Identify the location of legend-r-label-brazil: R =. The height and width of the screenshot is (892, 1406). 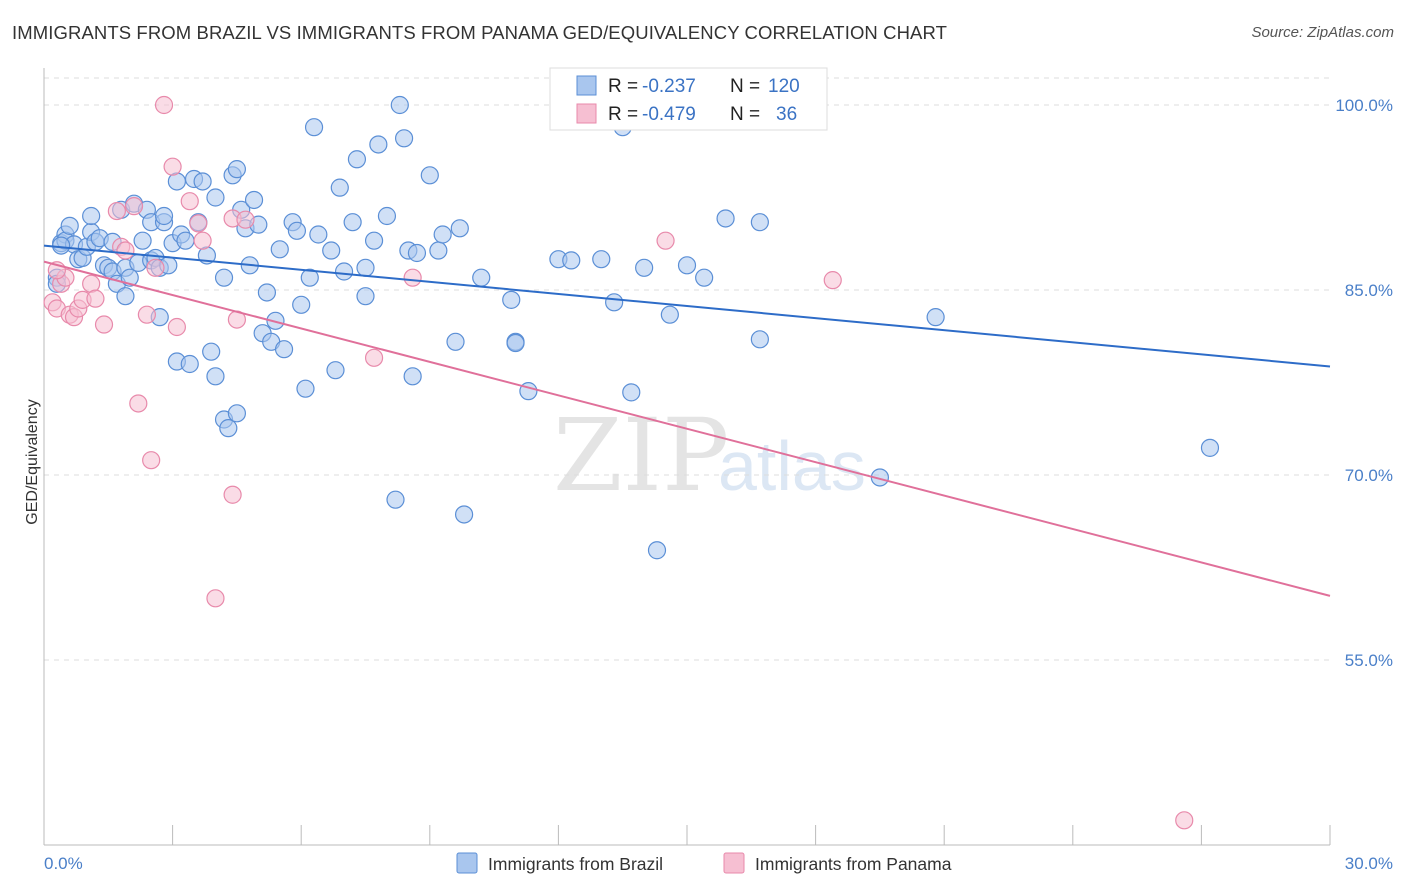
(623, 86).